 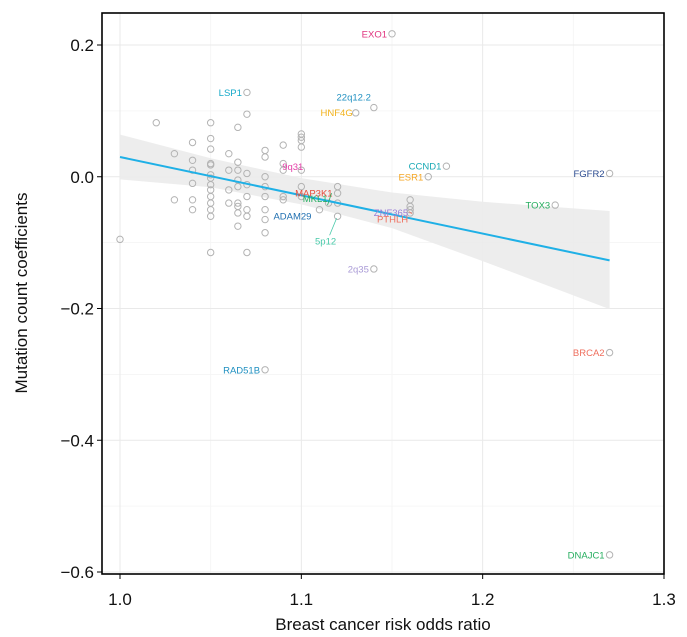 What do you see at coordinates (302, 599) in the screenshot?
I see `x-tick-label: 1.1` at bounding box center [302, 599].